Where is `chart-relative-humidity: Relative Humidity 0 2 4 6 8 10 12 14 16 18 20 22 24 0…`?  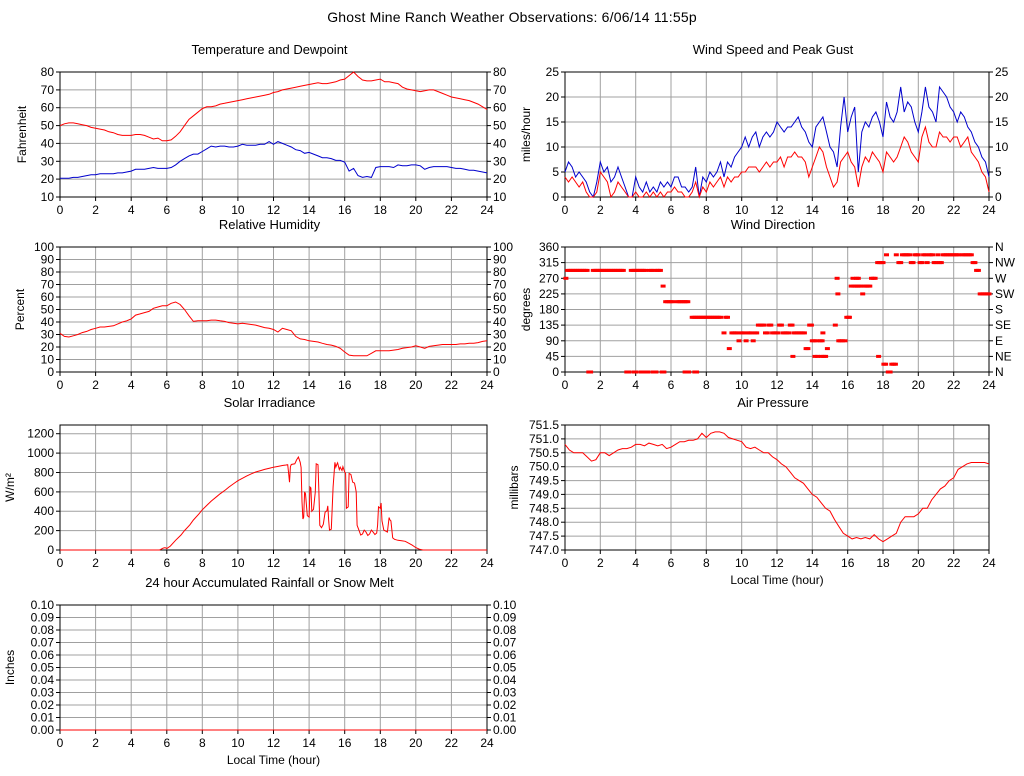 chart-relative-humidity: Relative Humidity 0 2 4 6 8 10 12 14 16 18 20 22 24 0… is located at coordinates (256, 308).